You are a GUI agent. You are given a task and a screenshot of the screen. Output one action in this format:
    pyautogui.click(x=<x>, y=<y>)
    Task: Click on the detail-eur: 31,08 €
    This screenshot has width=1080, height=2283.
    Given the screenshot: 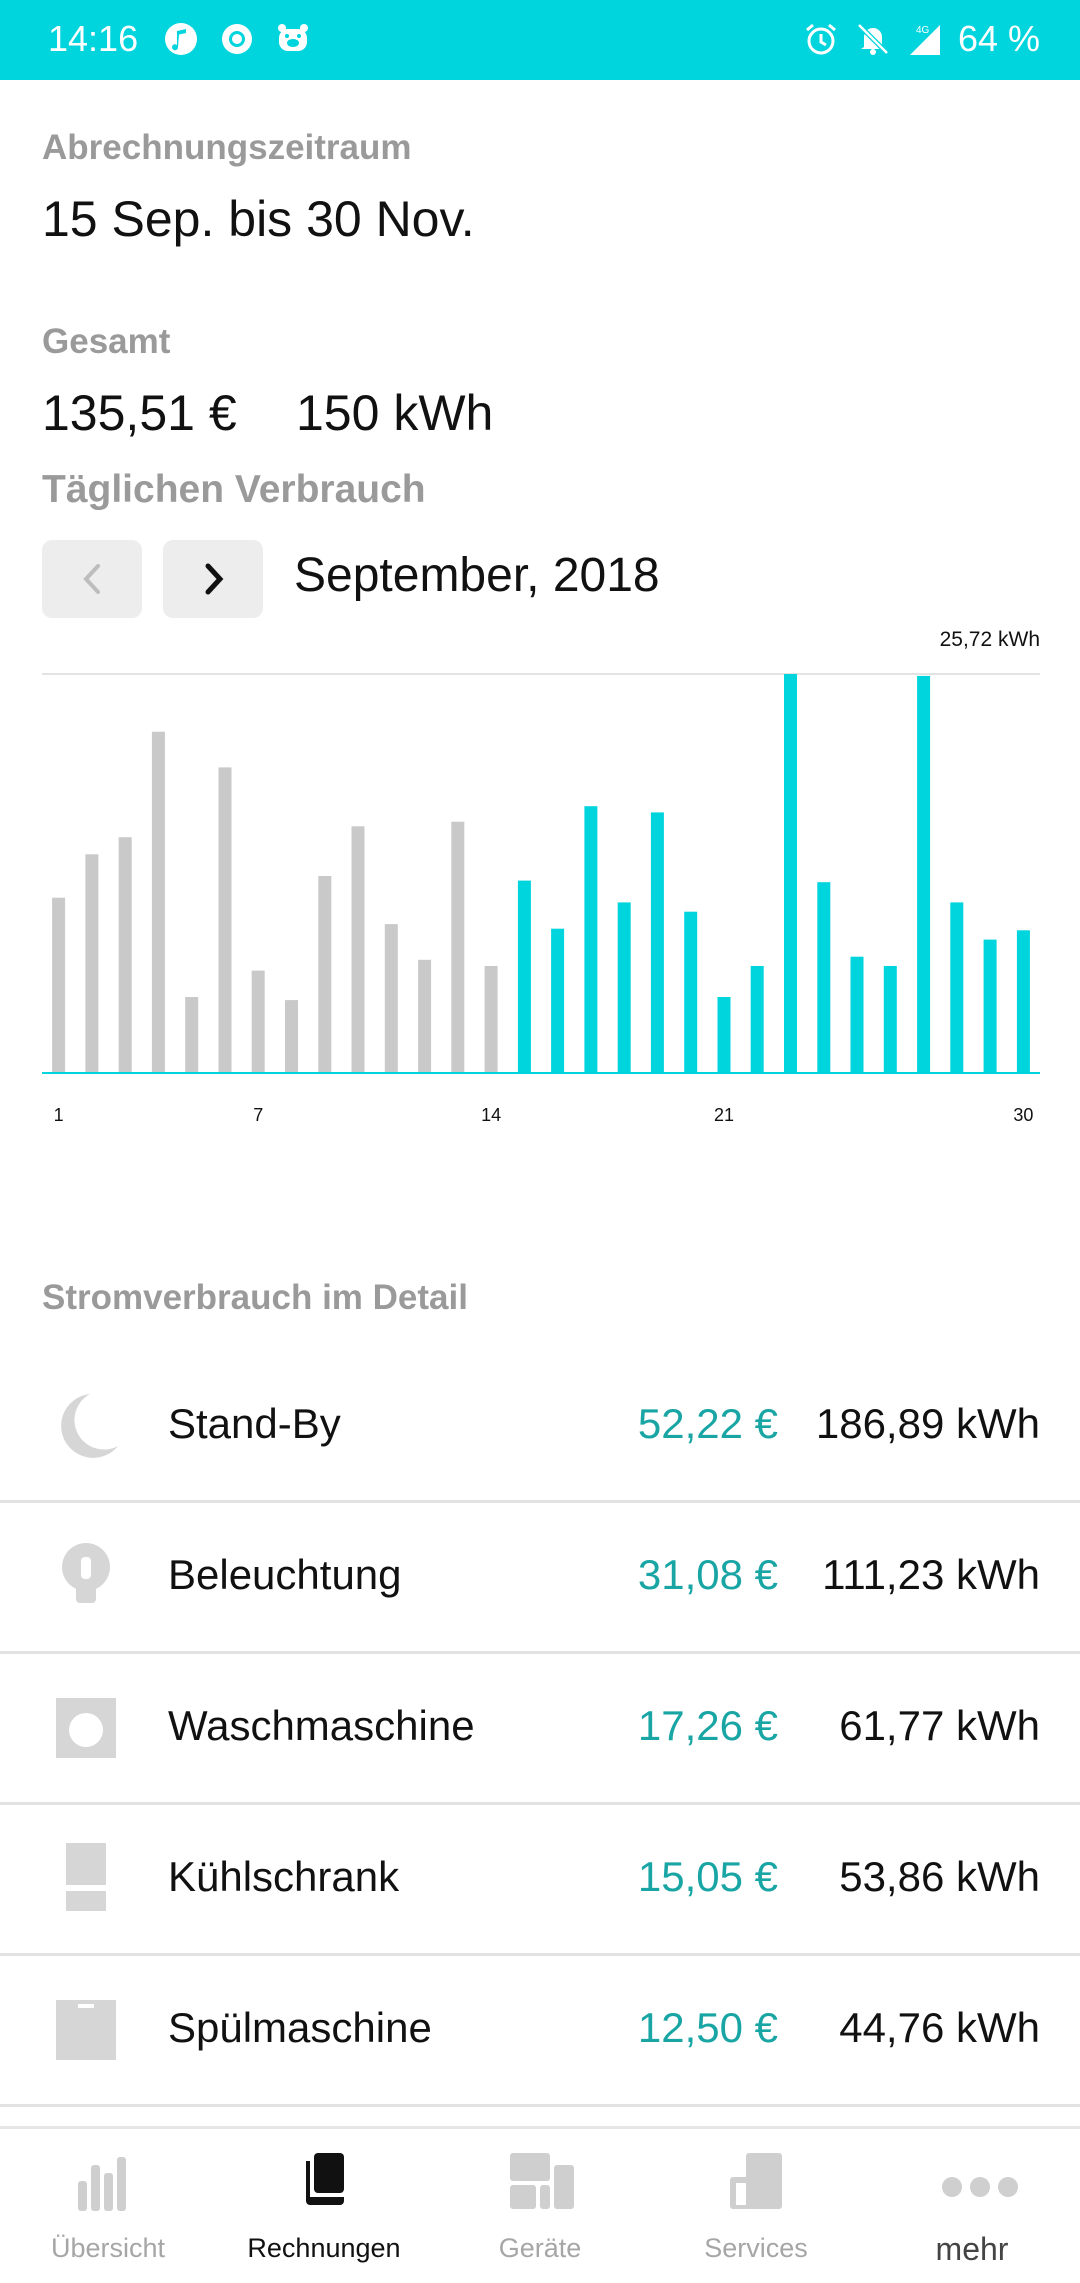 What is the action you would take?
    pyautogui.click(x=707, y=1574)
    